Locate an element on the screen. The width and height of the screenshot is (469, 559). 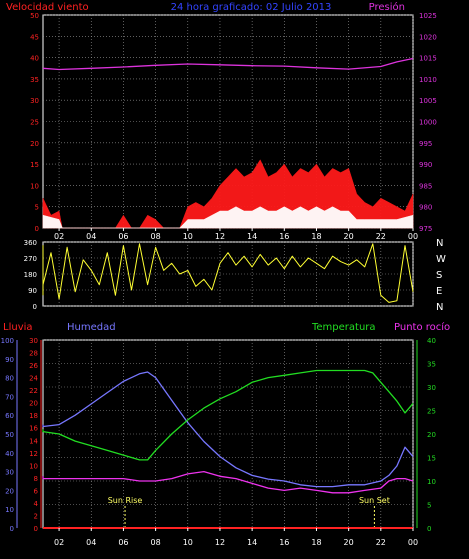
rain-temp-x-tick: 06 is located at coordinates (123, 542).